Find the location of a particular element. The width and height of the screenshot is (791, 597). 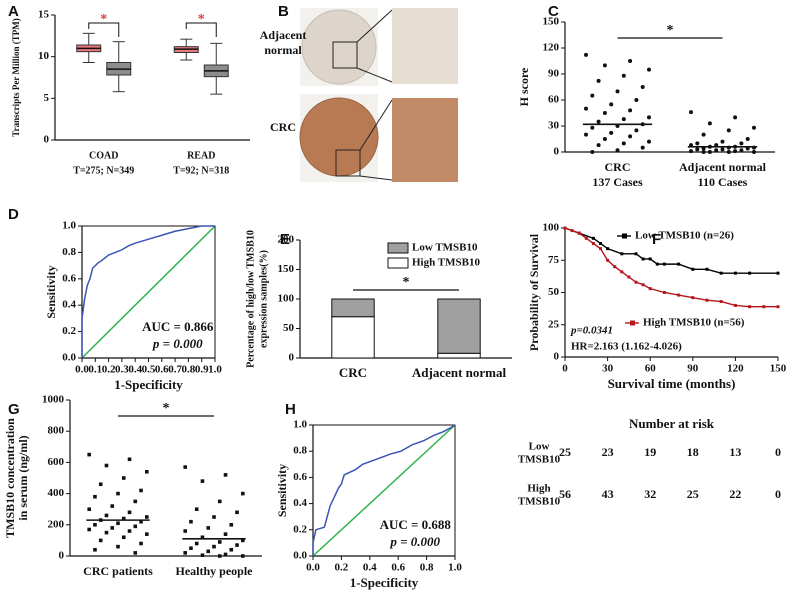

x-tick-label: 0.0 is located at coordinates (313, 568).